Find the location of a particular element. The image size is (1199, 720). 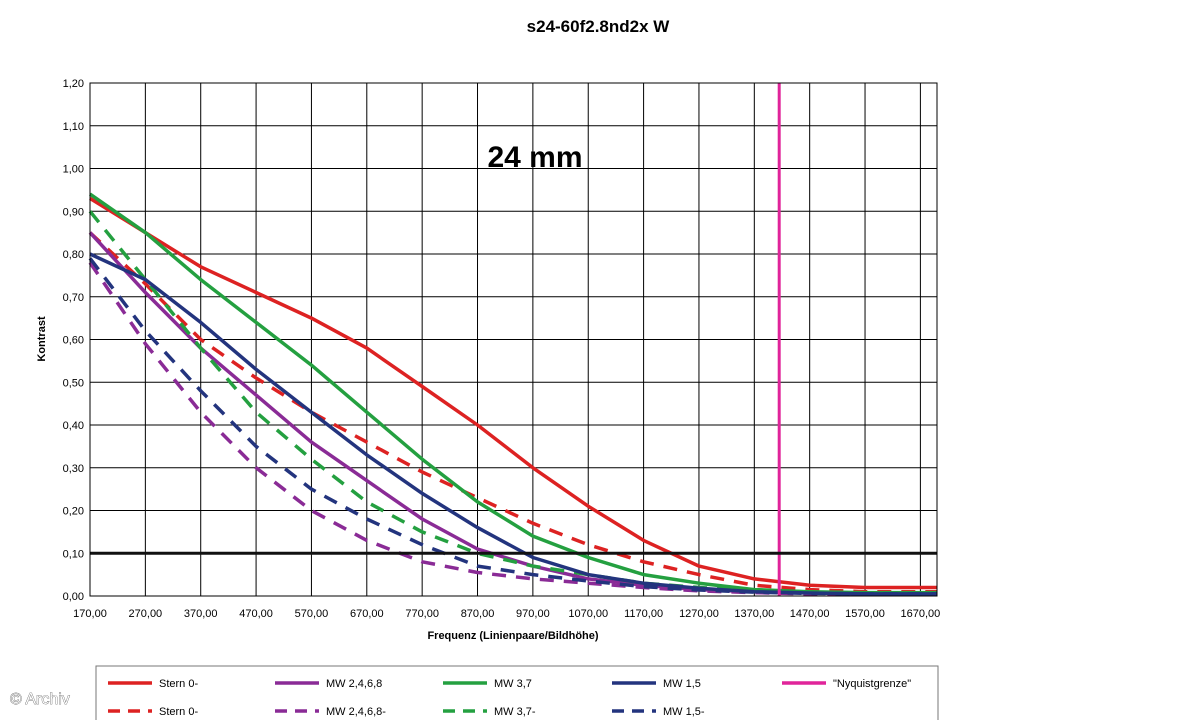

y-tick-label: 1,00 is located at coordinates (73, 170).